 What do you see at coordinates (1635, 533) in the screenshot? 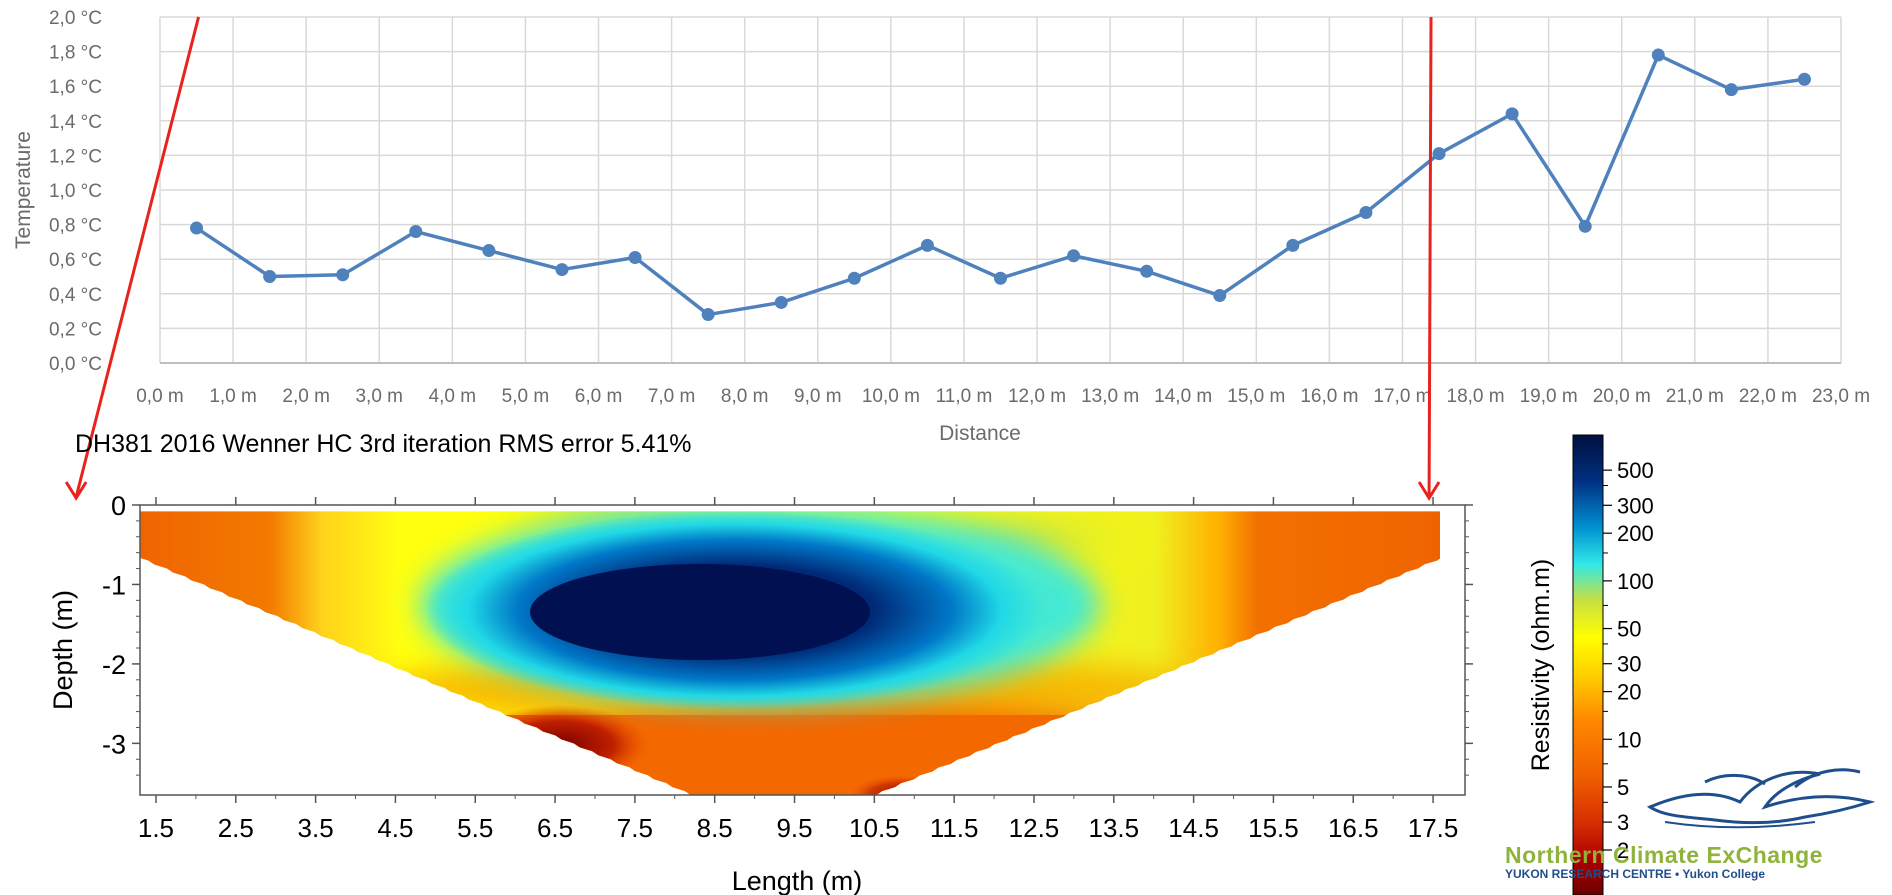
I see `colorbar-tick-label: 200` at bounding box center [1635, 533].